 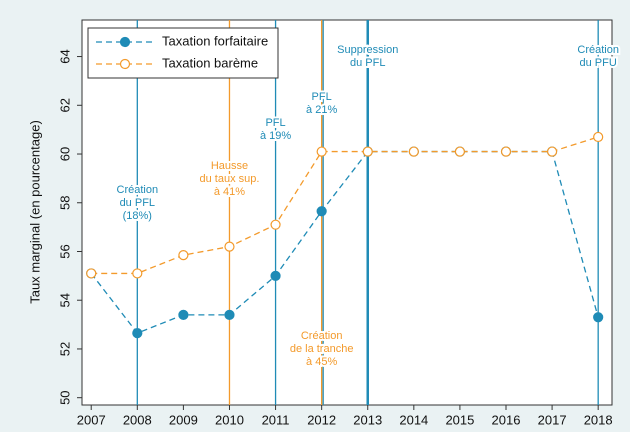 What do you see at coordinates (210, 62) in the screenshot?
I see `legend-label: Taxation barème` at bounding box center [210, 62].